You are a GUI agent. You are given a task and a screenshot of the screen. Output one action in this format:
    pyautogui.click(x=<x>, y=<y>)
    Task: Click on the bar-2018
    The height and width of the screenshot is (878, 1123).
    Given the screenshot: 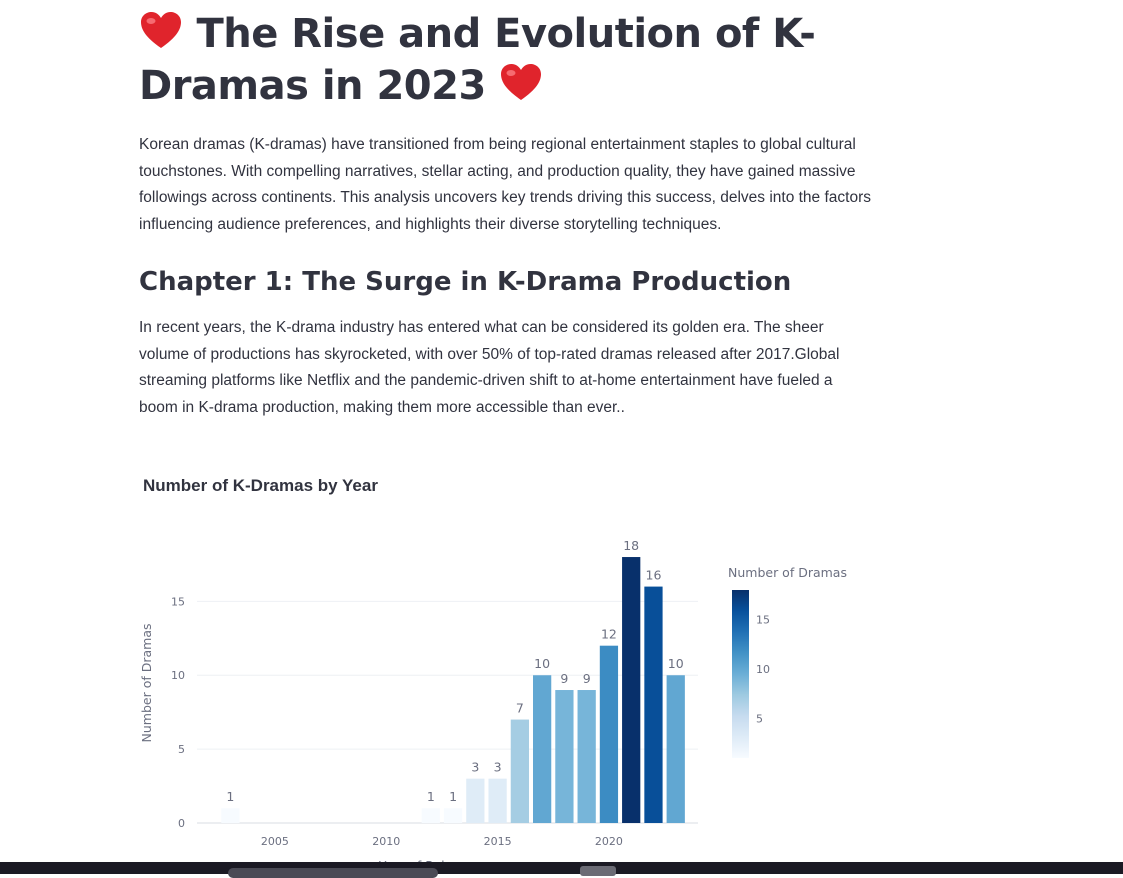 What is the action you would take?
    pyautogui.click(x=564, y=756)
    